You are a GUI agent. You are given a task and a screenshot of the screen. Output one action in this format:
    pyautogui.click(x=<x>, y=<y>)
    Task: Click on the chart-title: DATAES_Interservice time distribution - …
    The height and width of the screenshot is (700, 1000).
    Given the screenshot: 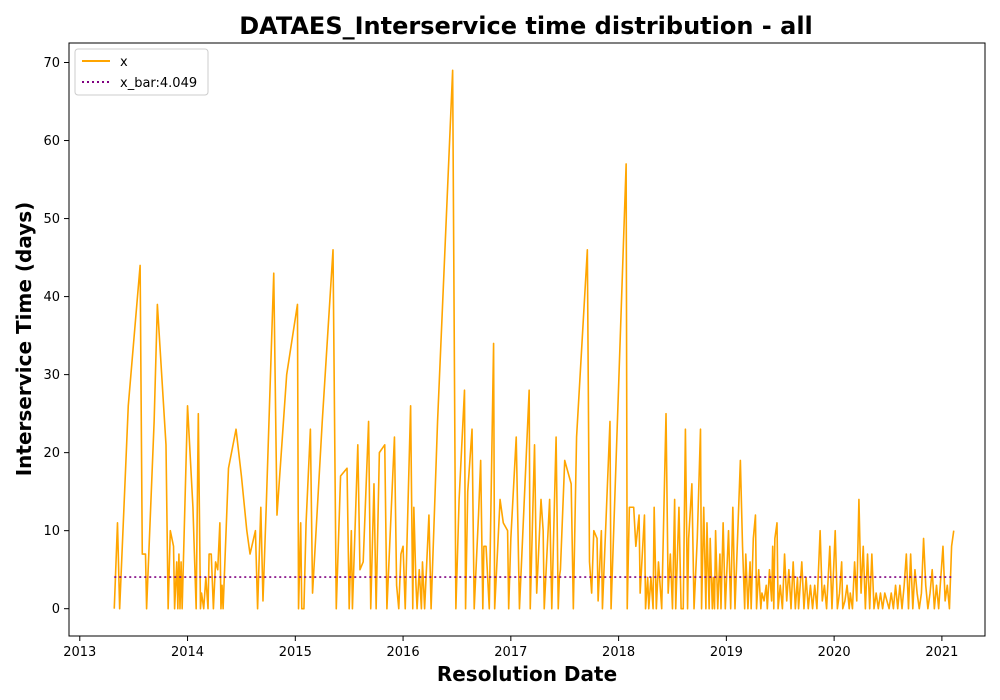 What is the action you would take?
    pyautogui.click(x=526, y=26)
    